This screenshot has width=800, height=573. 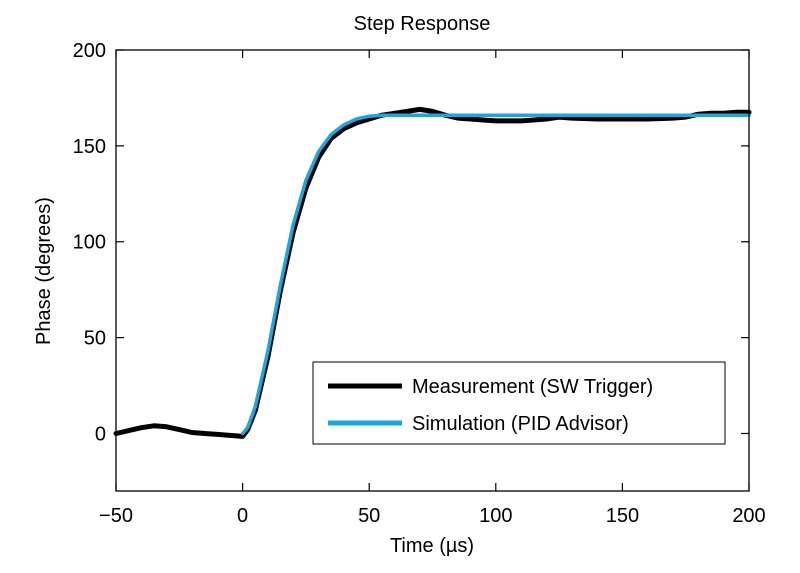 What do you see at coordinates (520, 424) in the screenshot?
I see `legend-label-simulation: Simulation (PID Advisor)` at bounding box center [520, 424].